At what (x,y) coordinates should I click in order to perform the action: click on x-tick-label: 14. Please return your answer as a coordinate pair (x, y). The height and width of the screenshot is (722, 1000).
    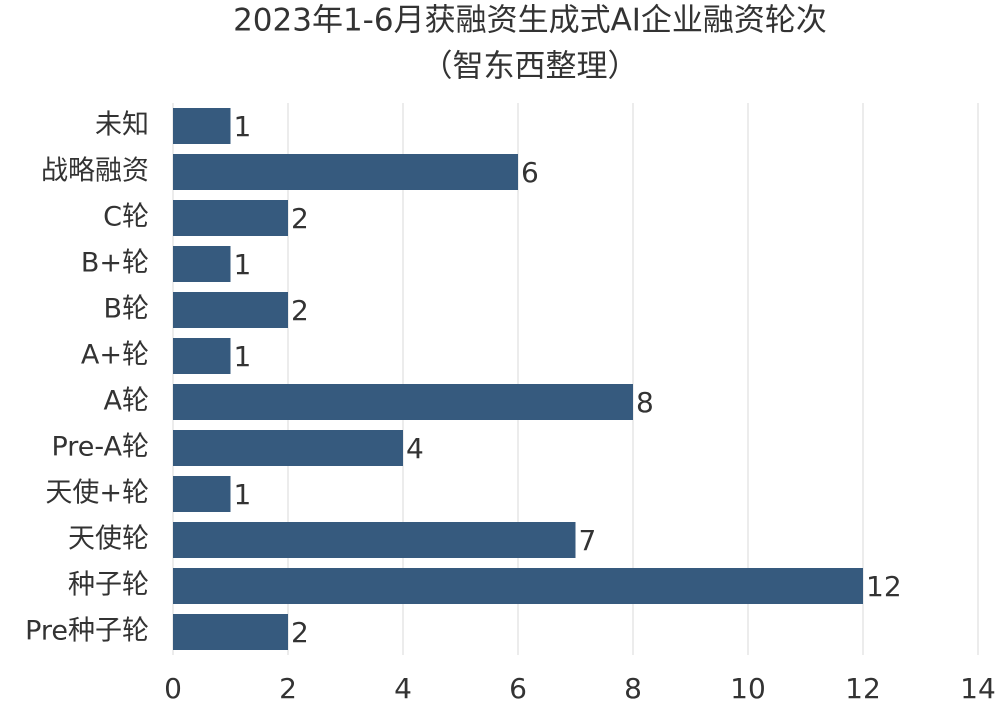
    Looking at the image, I should click on (978, 688).